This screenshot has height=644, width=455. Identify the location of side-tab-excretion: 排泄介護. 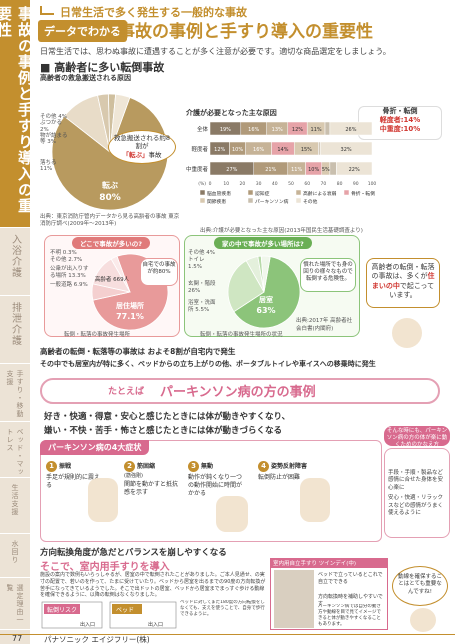
(15, 330).